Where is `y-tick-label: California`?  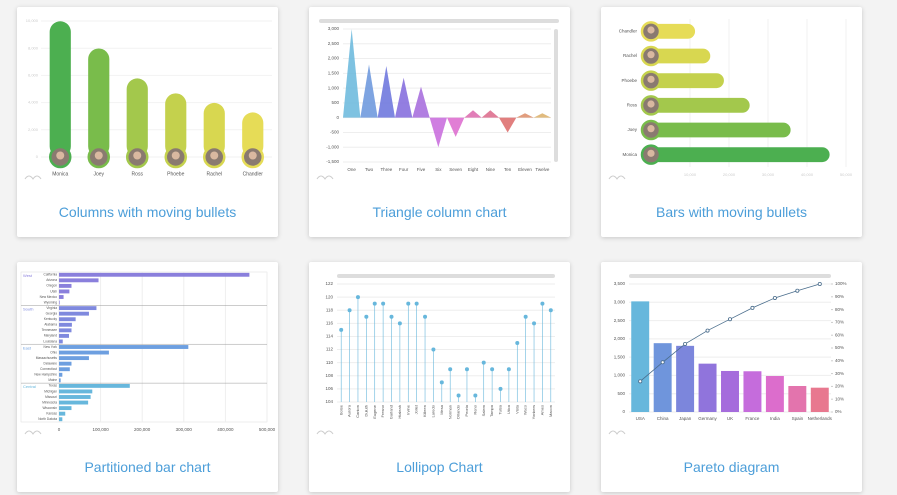 y-tick-label: California is located at coordinates (51, 275).